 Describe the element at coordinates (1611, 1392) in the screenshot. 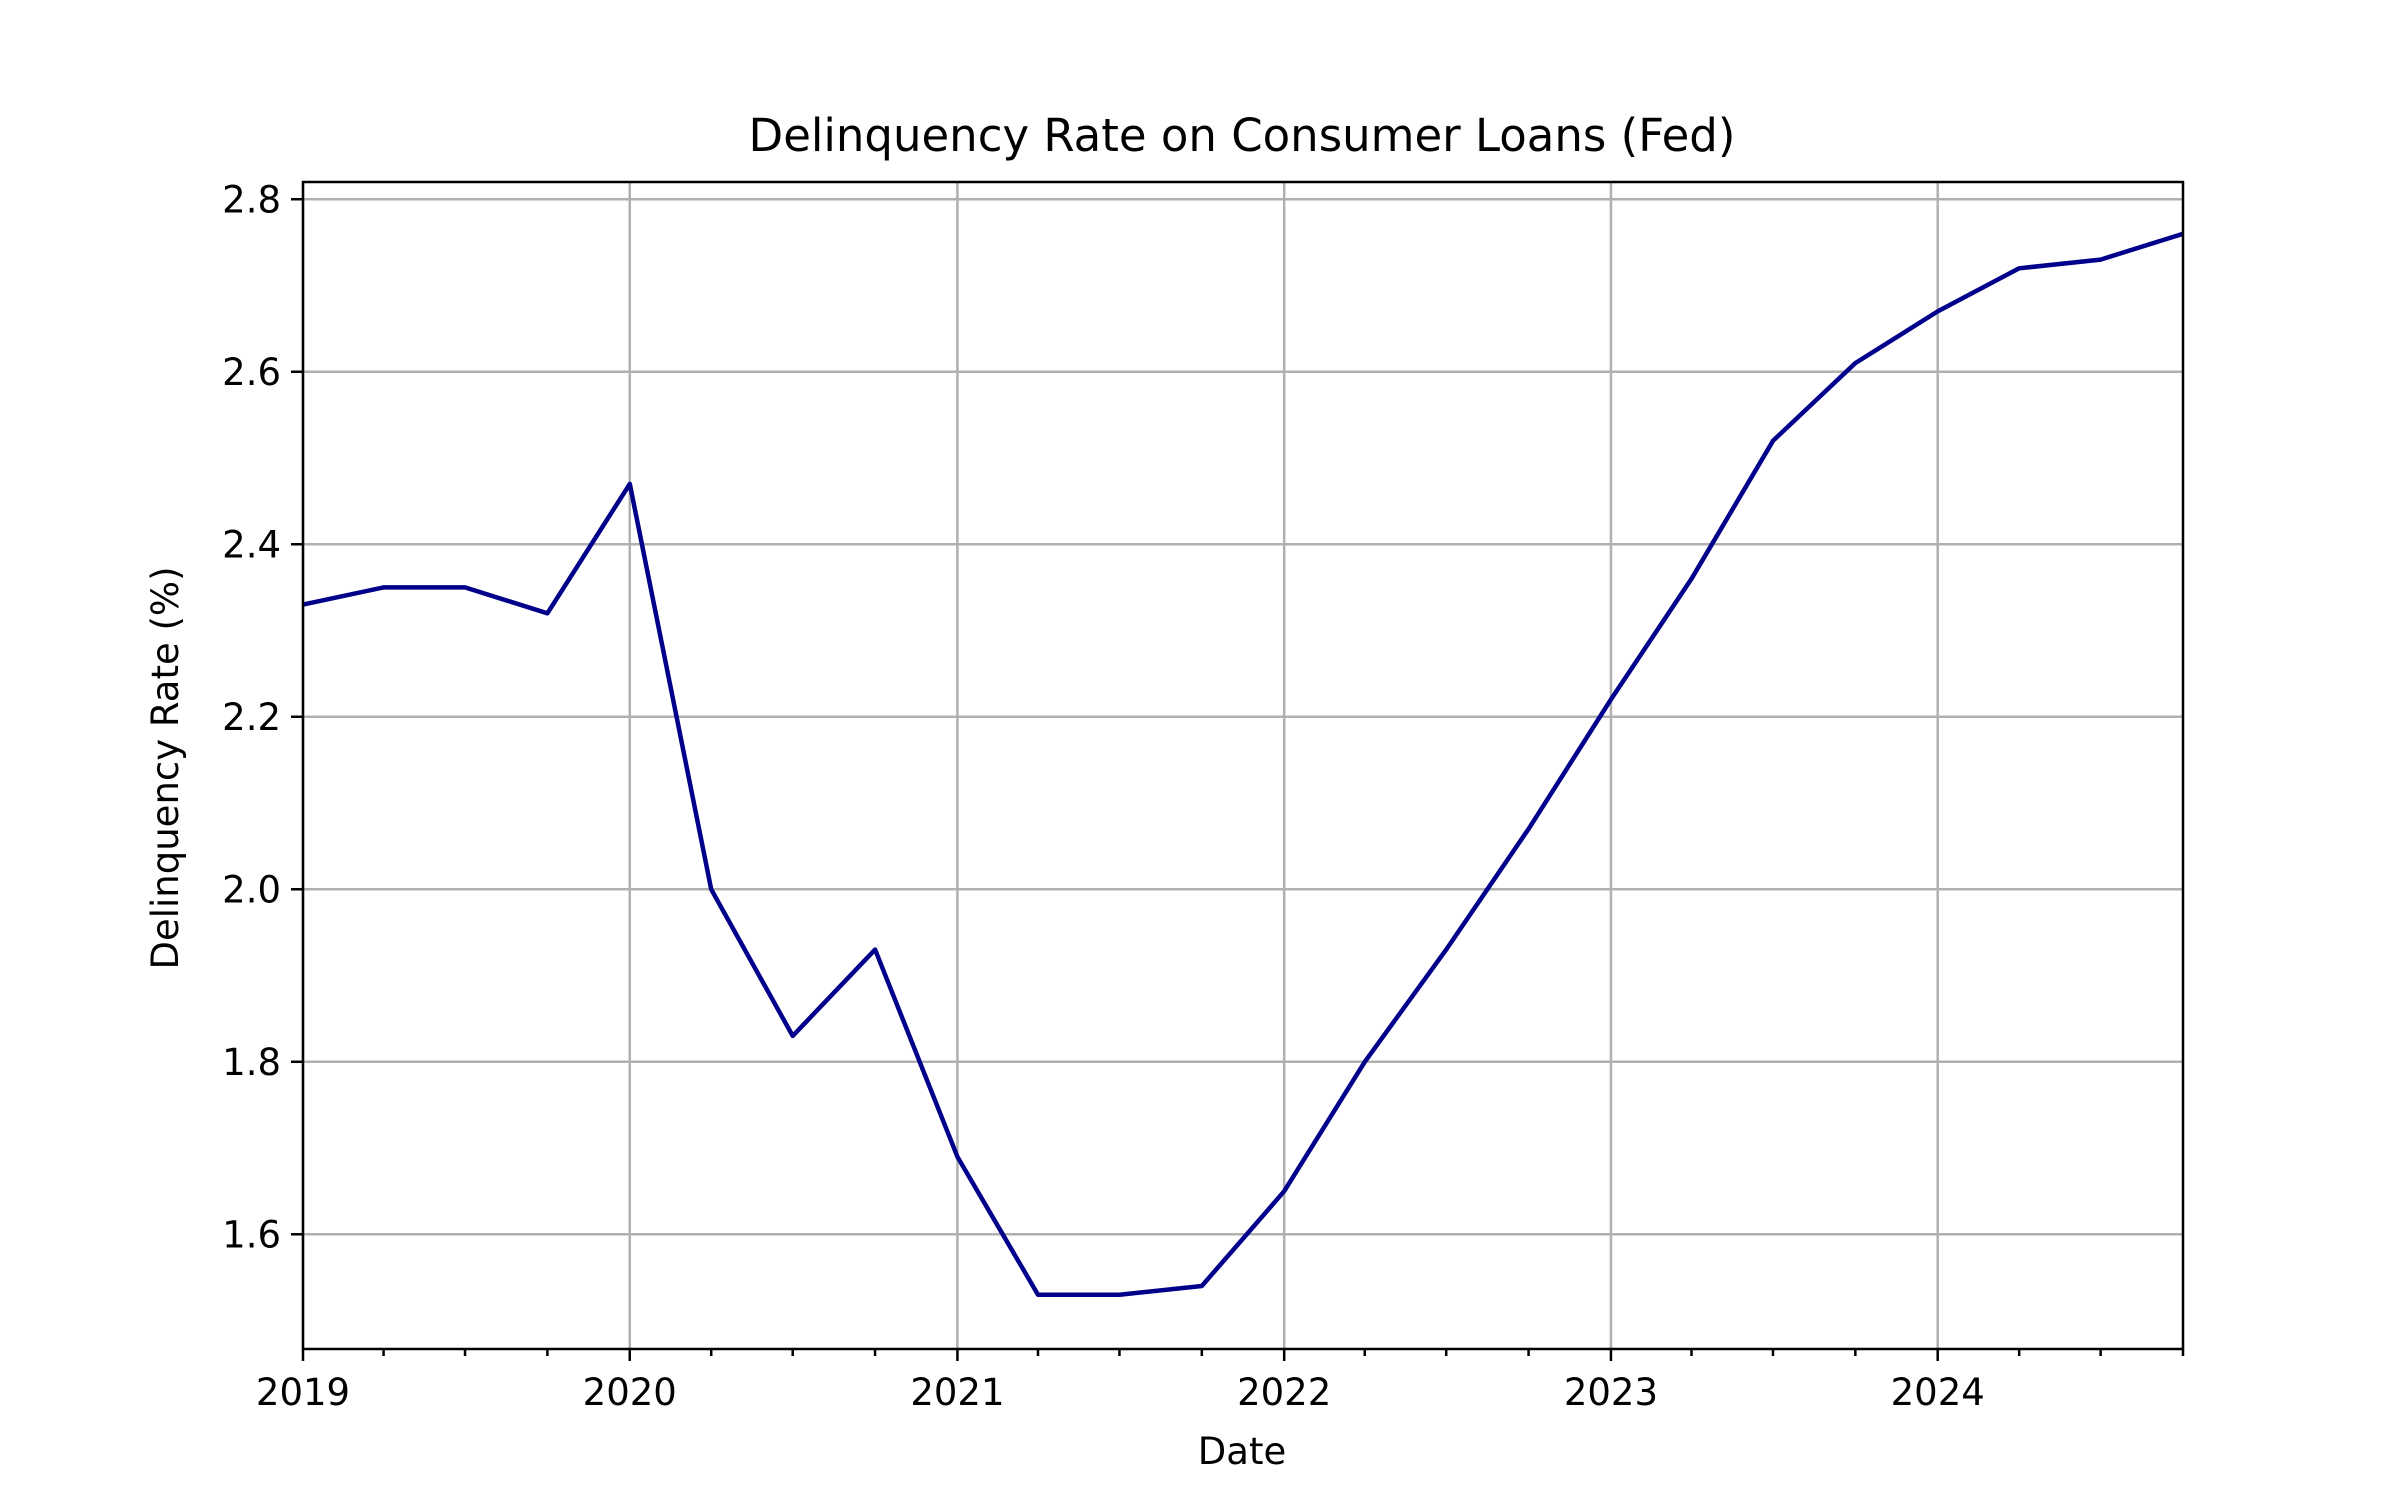

I see `x-tick-label: 2023` at that location.